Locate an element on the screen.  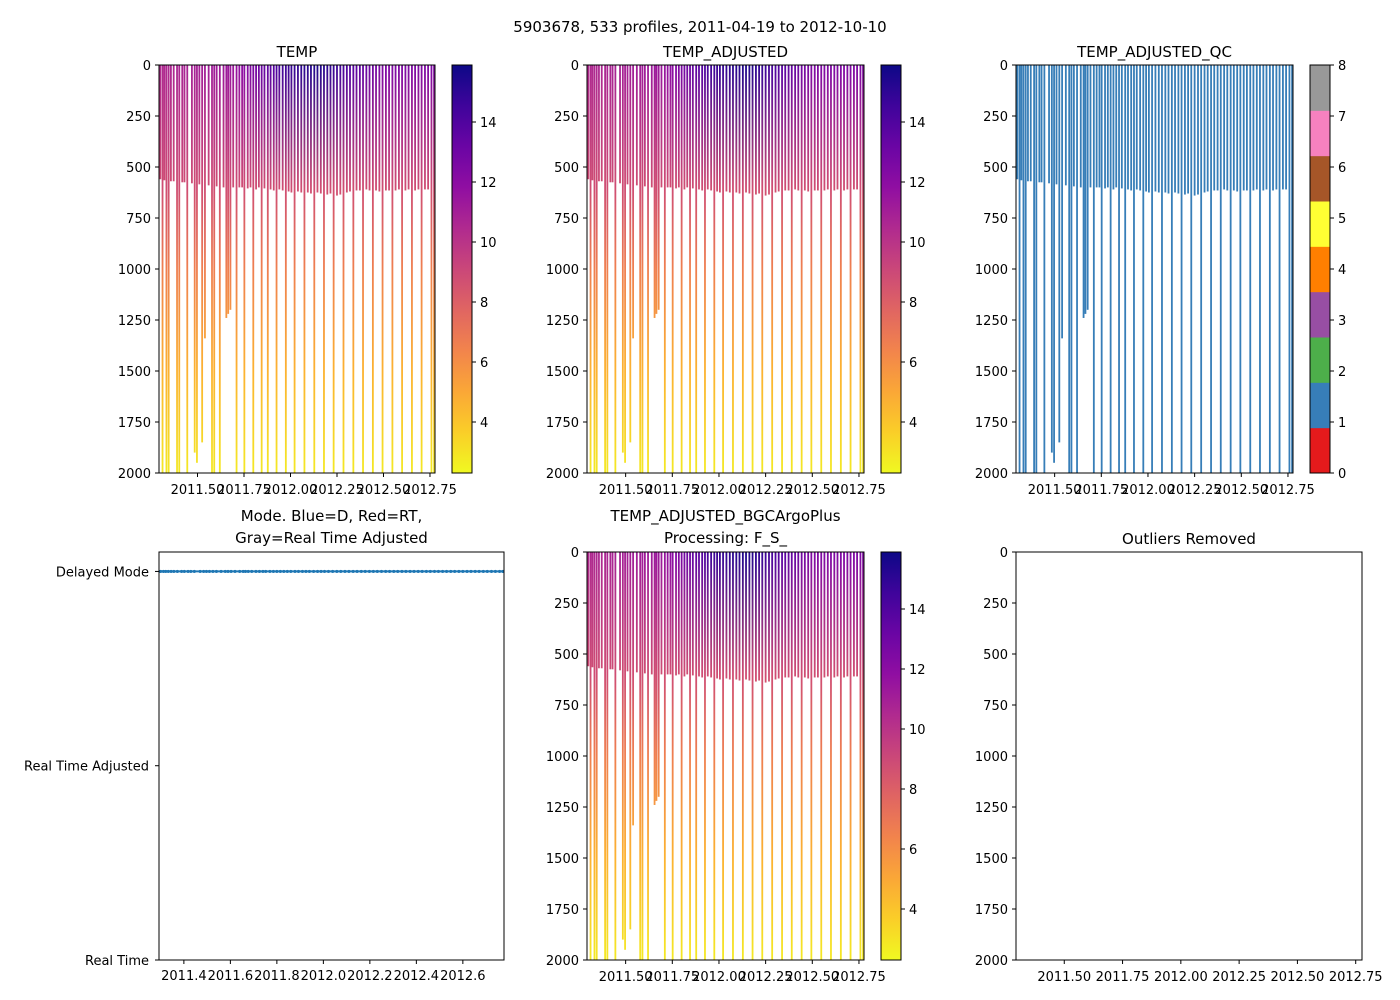
colorbar-tick-label: 1 is located at coordinates (1342, 423).